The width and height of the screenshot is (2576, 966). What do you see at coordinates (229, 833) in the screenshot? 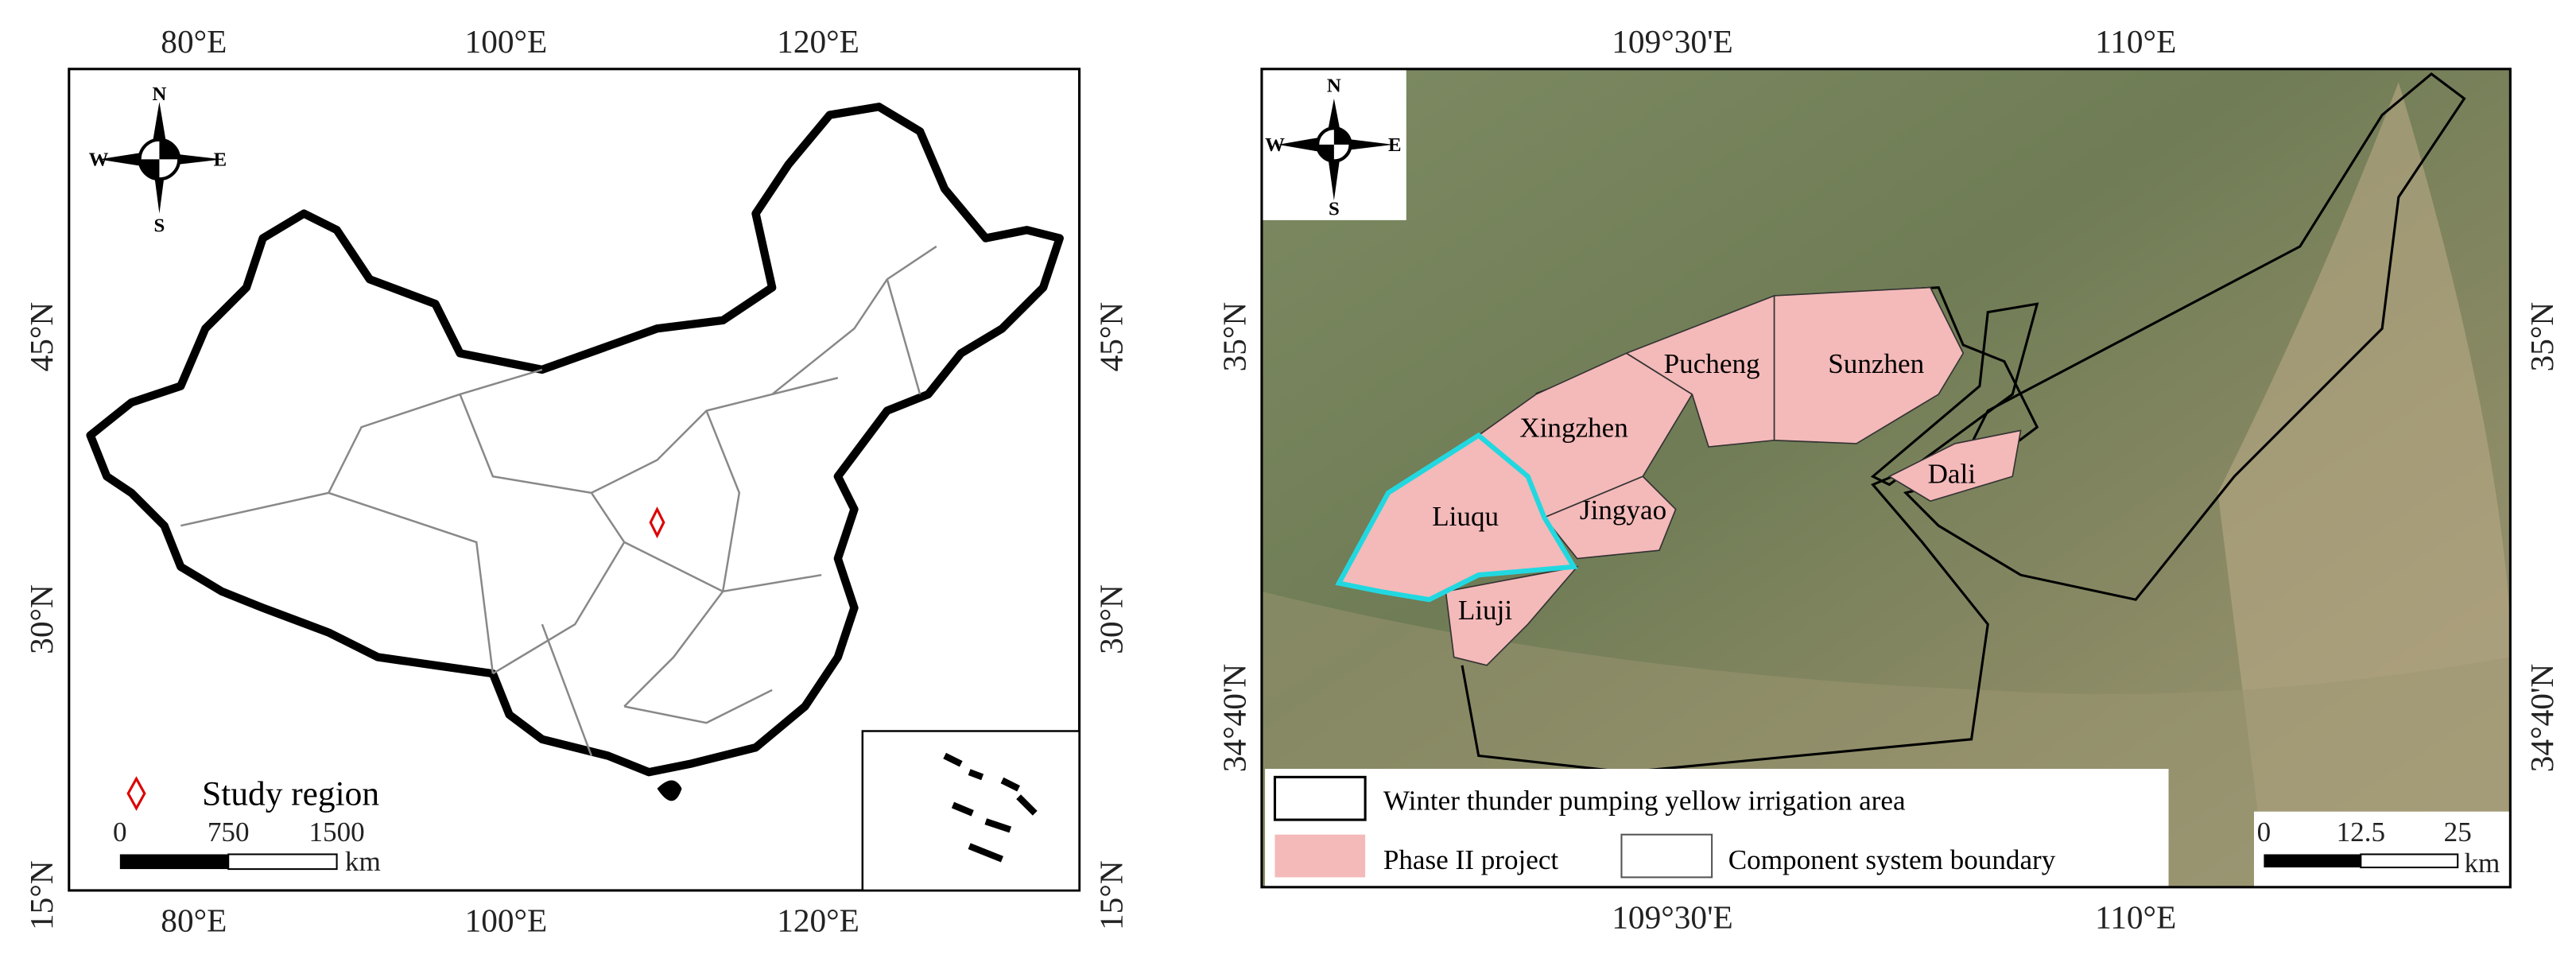
I see `scale-label: 750` at bounding box center [229, 833].